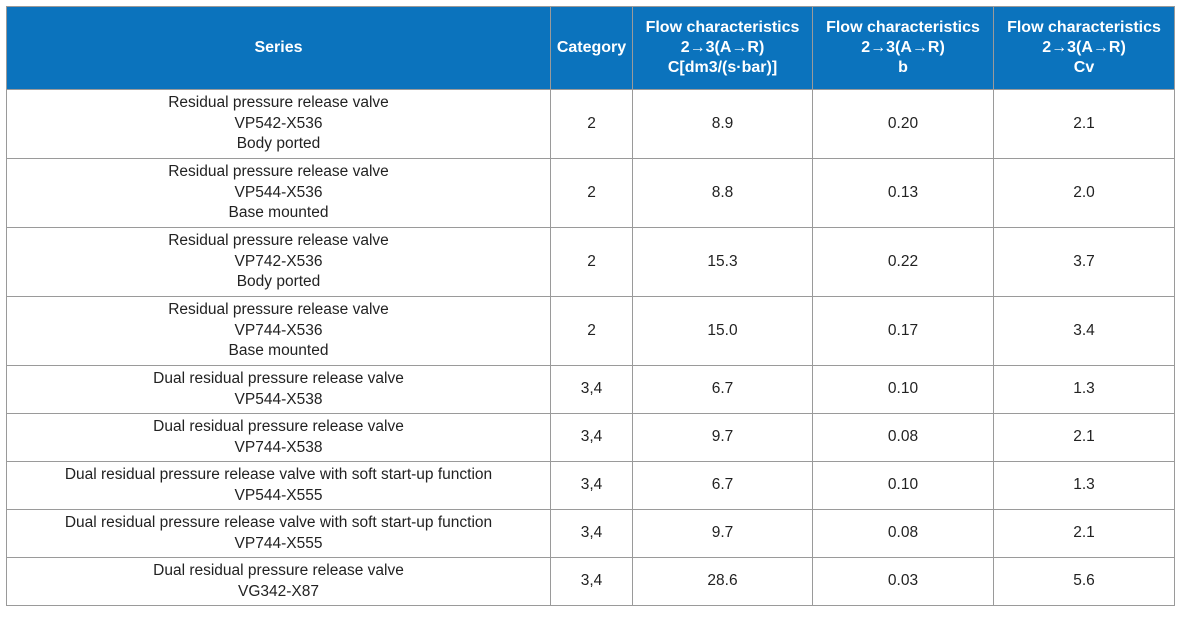  What do you see at coordinates (1084, 331) in the screenshot?
I see `flow-cv-cell: 3.4` at bounding box center [1084, 331].